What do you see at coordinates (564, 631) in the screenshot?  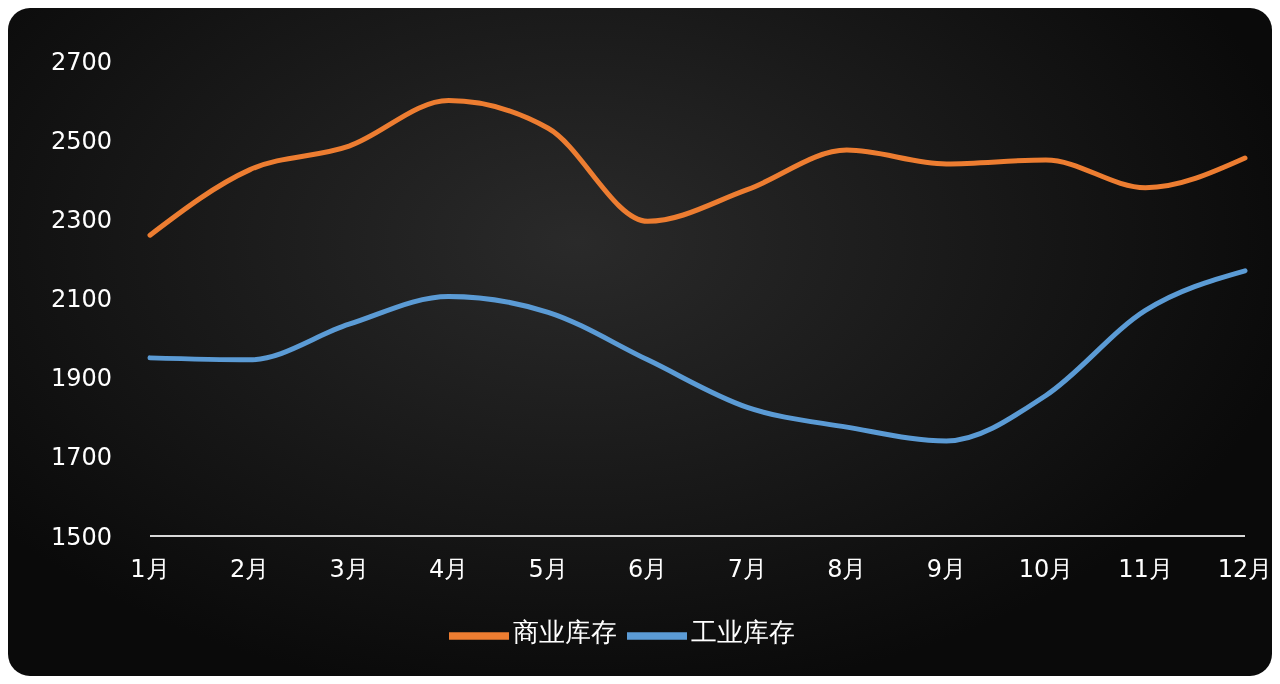 I see `legend-label: 商业库存` at bounding box center [564, 631].